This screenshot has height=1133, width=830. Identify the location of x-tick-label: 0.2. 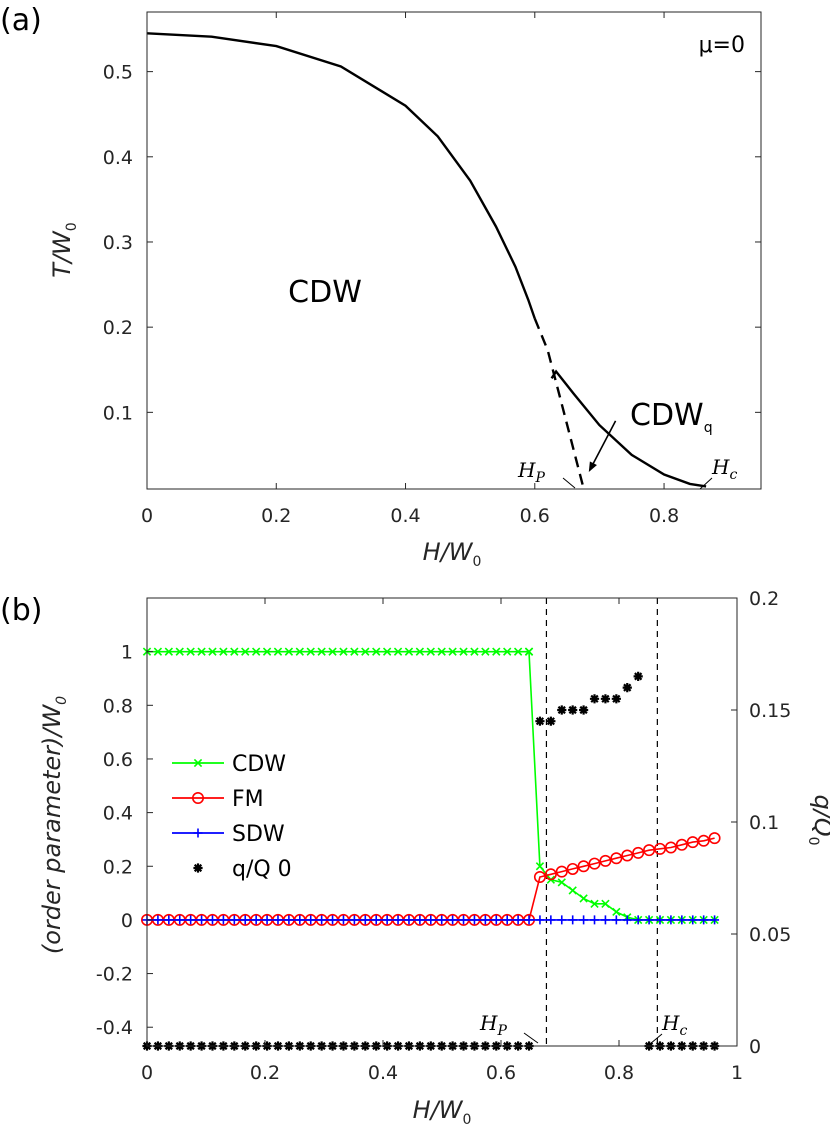
(265, 1073).